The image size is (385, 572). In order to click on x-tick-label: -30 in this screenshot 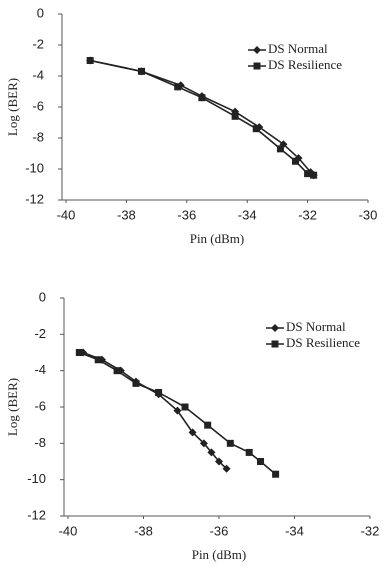, I will do `click(368, 214)`.